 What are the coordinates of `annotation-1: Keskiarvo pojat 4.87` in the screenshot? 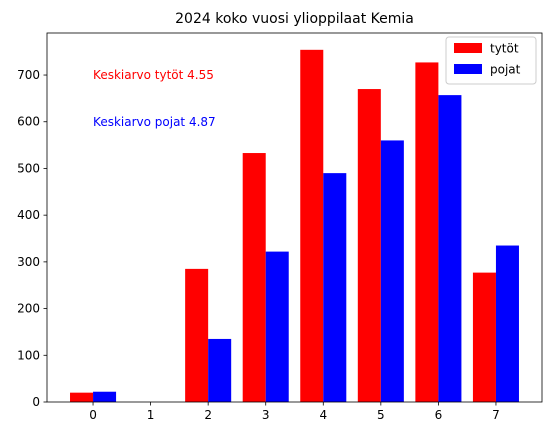 It's located at (154, 122).